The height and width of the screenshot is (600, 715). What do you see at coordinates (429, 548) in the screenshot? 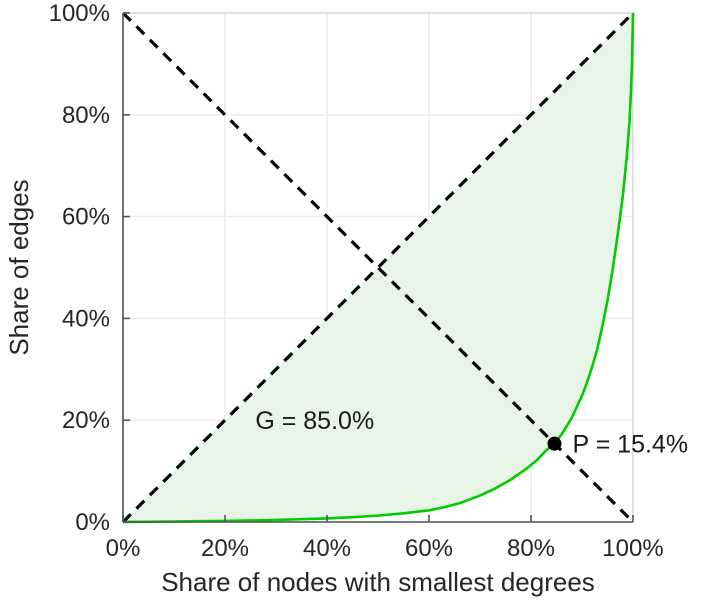
I see `x-tick-label: 60%` at bounding box center [429, 548].